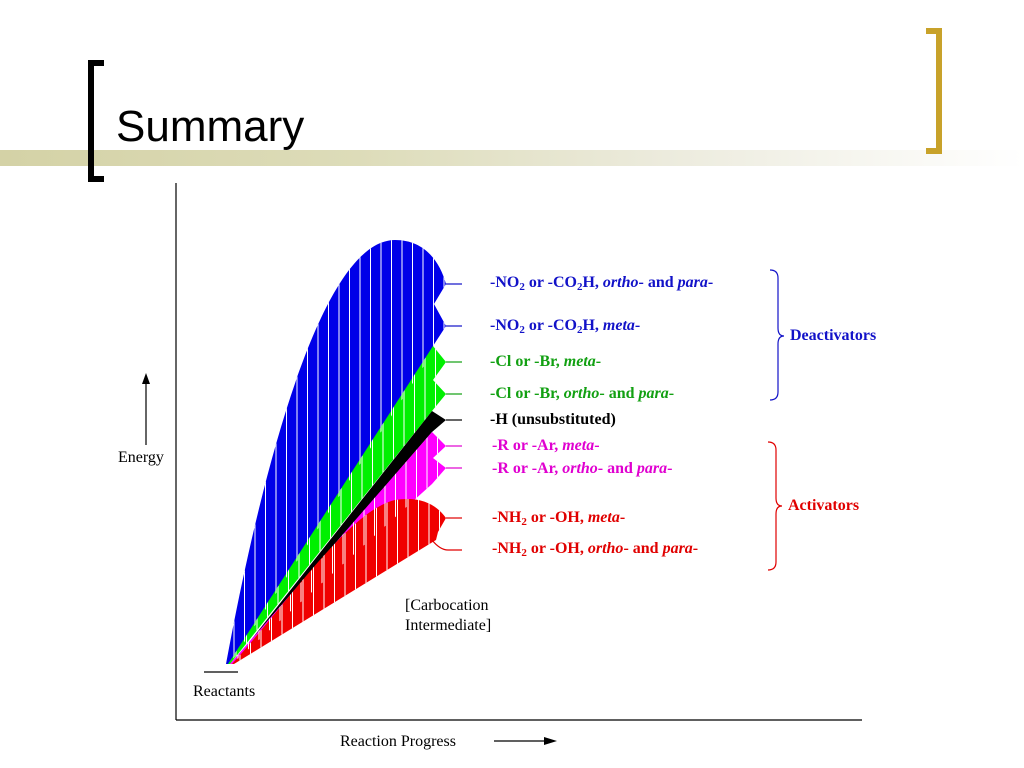 Image resolution: width=1024 pixels, height=768 pixels. I want to click on slide-title: Summary, so click(210, 126).